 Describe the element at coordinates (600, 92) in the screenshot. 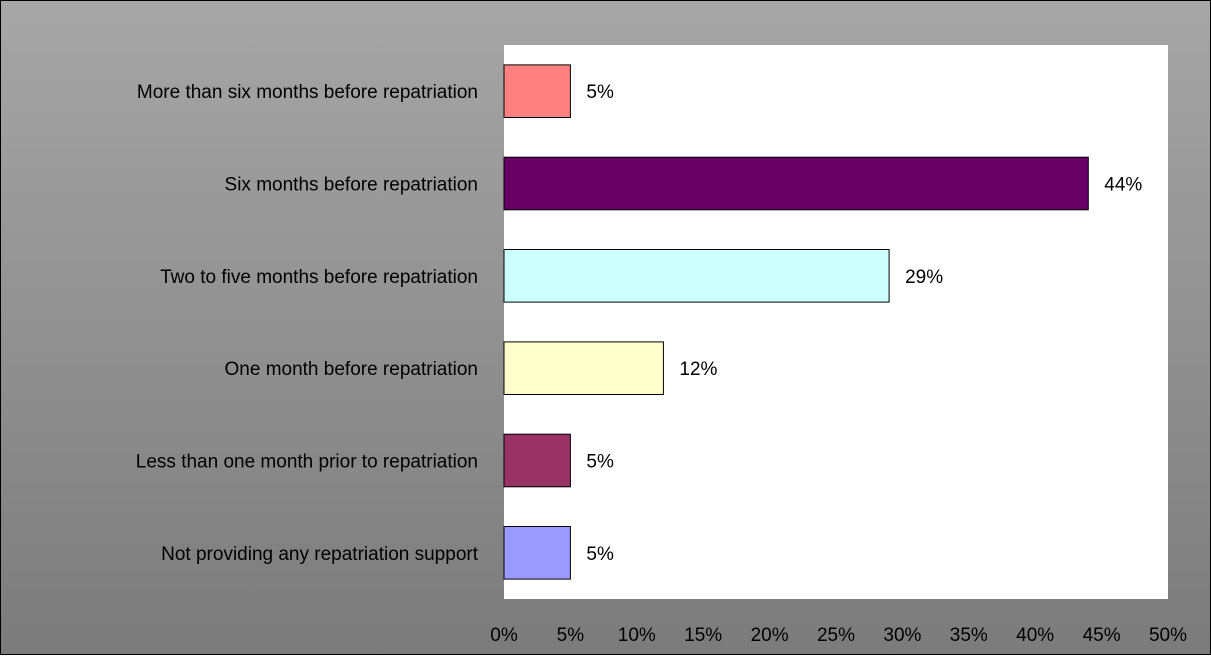

I see `value-label-1: 5%` at that location.